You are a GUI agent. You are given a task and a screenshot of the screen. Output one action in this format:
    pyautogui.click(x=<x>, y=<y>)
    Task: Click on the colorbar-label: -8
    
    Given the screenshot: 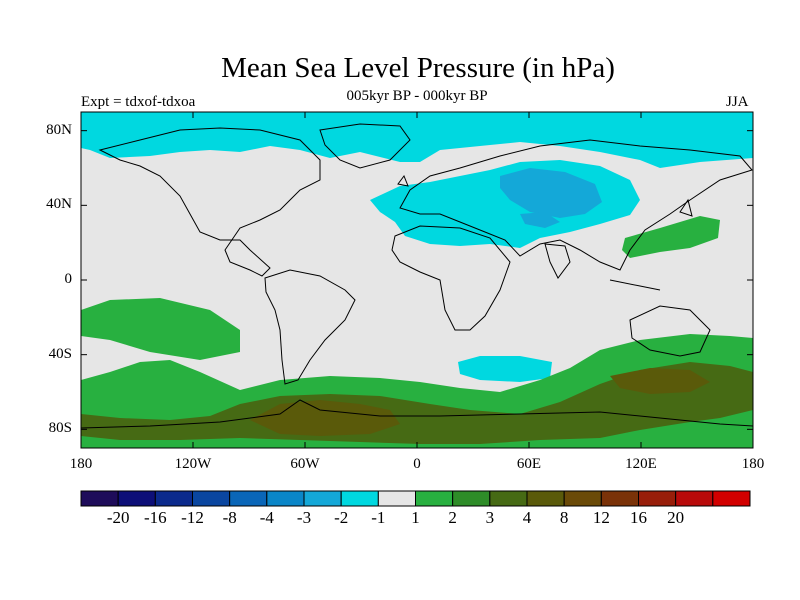 What is the action you would take?
    pyautogui.click(x=229, y=517)
    